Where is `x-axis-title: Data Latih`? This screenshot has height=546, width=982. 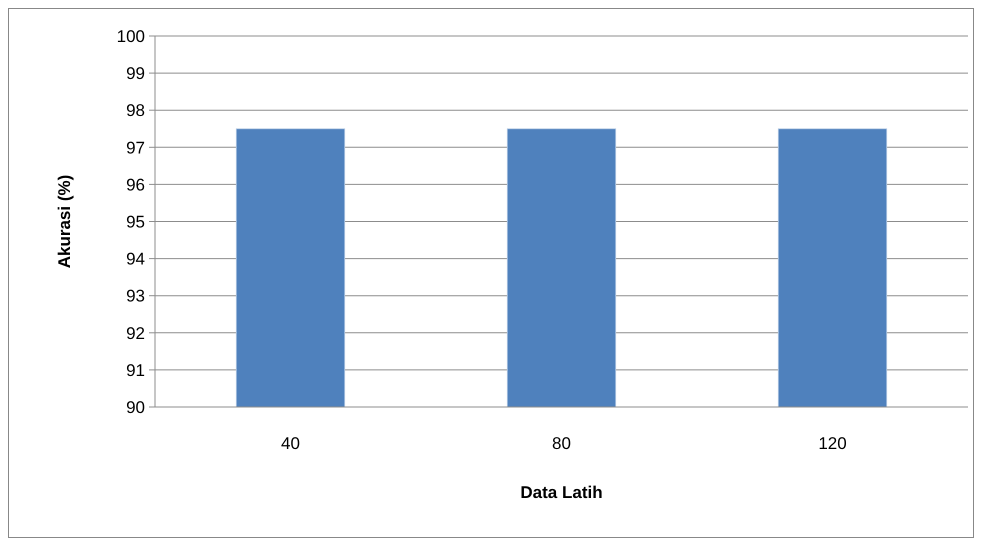
x-axis-title: Data Latih is located at coordinates (561, 492).